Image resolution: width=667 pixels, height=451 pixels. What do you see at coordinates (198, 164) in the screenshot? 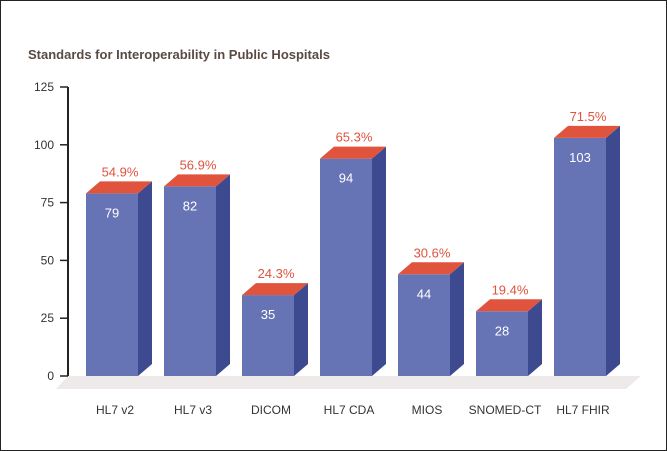
I see `bar-percent-label: 56.9%` at bounding box center [198, 164].